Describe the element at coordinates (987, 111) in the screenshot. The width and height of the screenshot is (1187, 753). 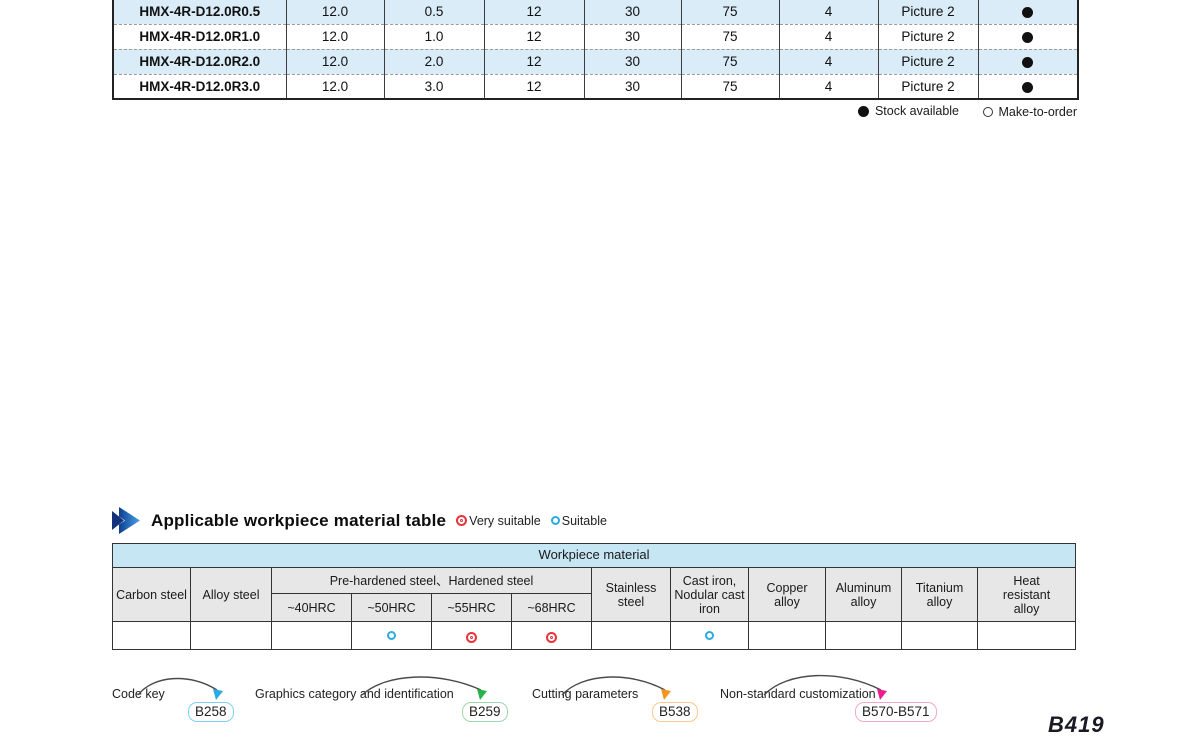
I see `make-to-order-icon` at that location.